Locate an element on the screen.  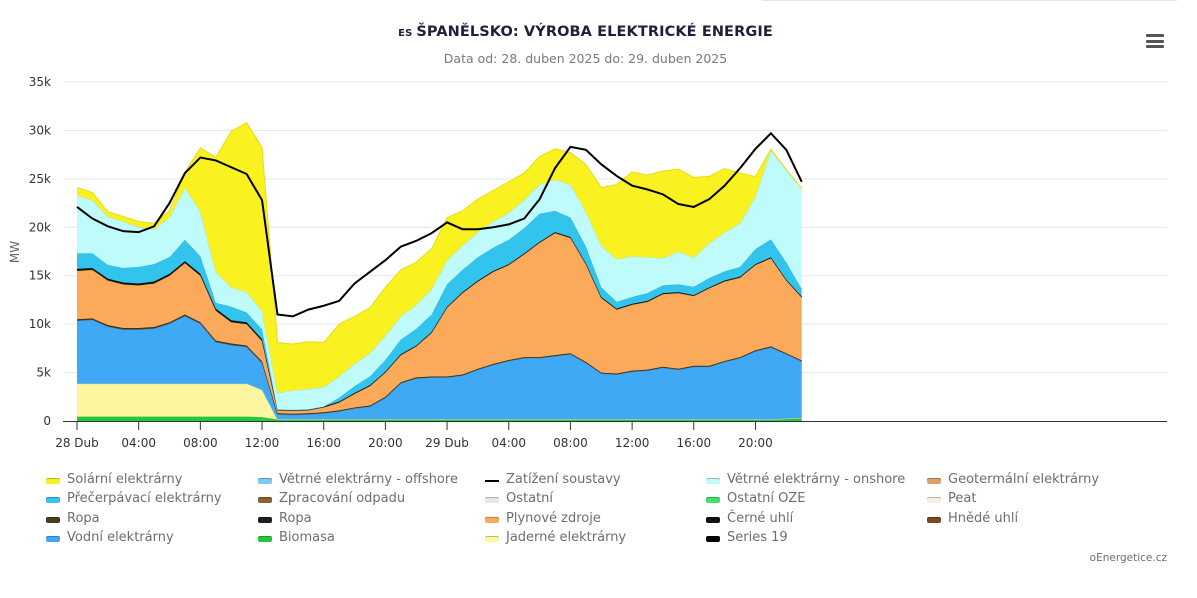
legend-label: Zpracování odpadu is located at coordinates (342, 499).